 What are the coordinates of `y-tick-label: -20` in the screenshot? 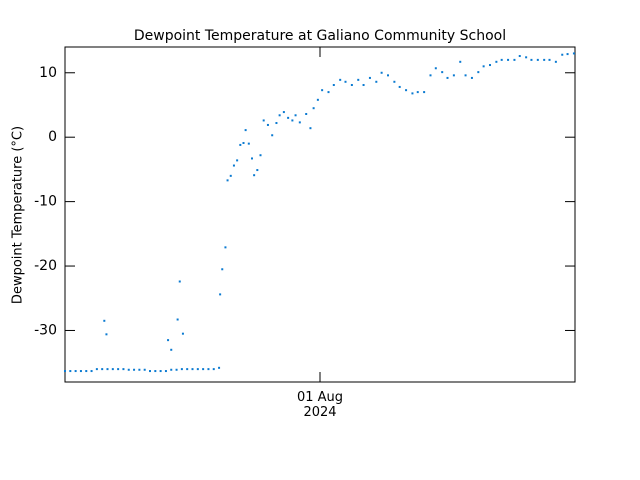 It's located at (45, 266).